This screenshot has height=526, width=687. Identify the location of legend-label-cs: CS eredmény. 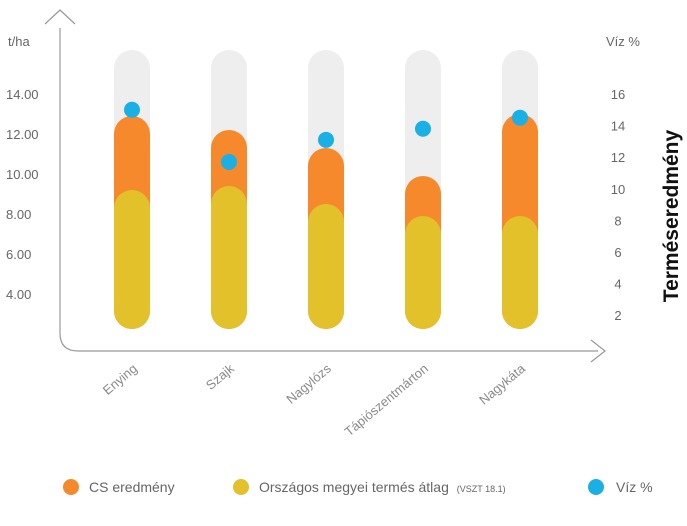
(132, 487).